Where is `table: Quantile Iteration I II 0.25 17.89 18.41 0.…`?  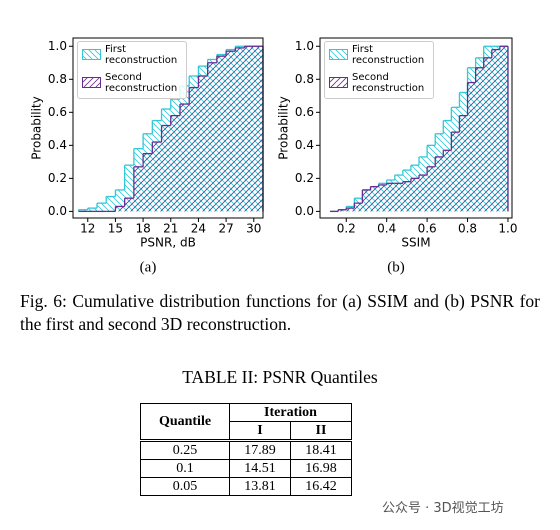 table: Quantile Iteration I II 0.25 17.89 18.41 0.… is located at coordinates (246, 449).